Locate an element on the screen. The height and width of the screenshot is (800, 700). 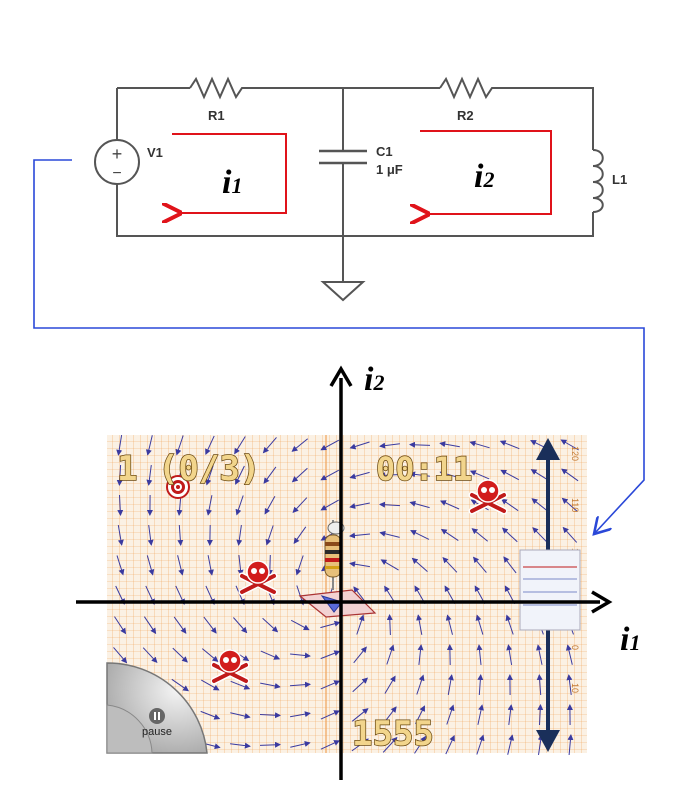
label-r2: R2 is located at coordinates (465, 115).